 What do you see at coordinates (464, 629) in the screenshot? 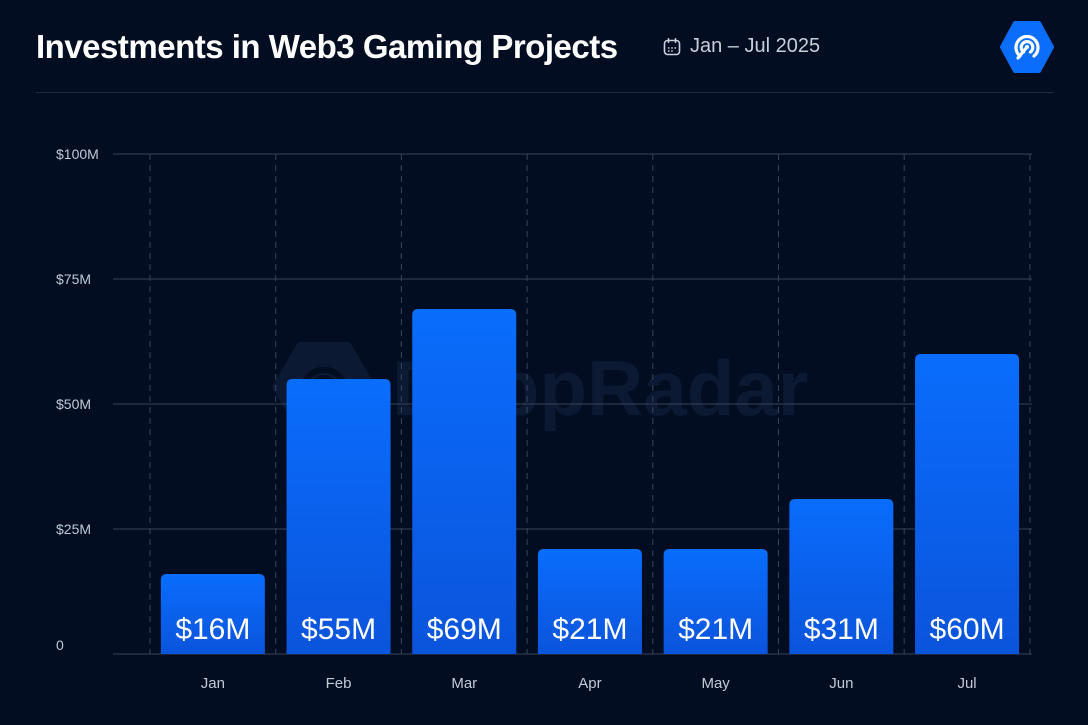
I see `data-label: $69M` at bounding box center [464, 629].